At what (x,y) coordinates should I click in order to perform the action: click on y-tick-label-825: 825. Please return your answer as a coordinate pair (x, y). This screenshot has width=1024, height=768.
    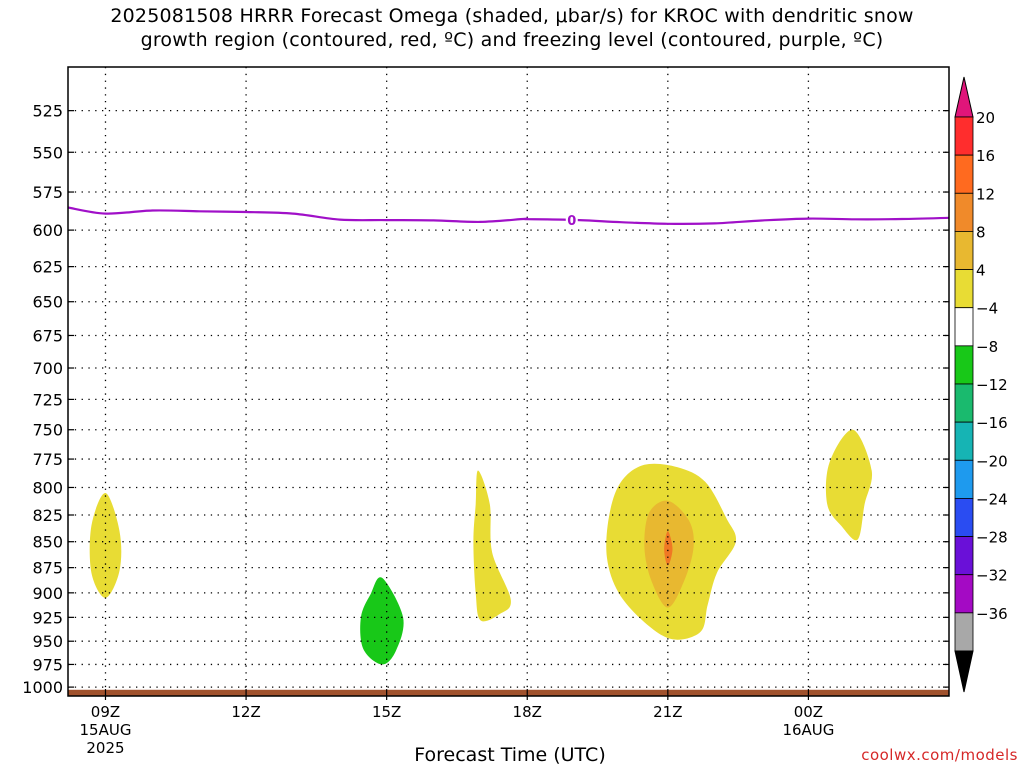
    Looking at the image, I should click on (47, 515).